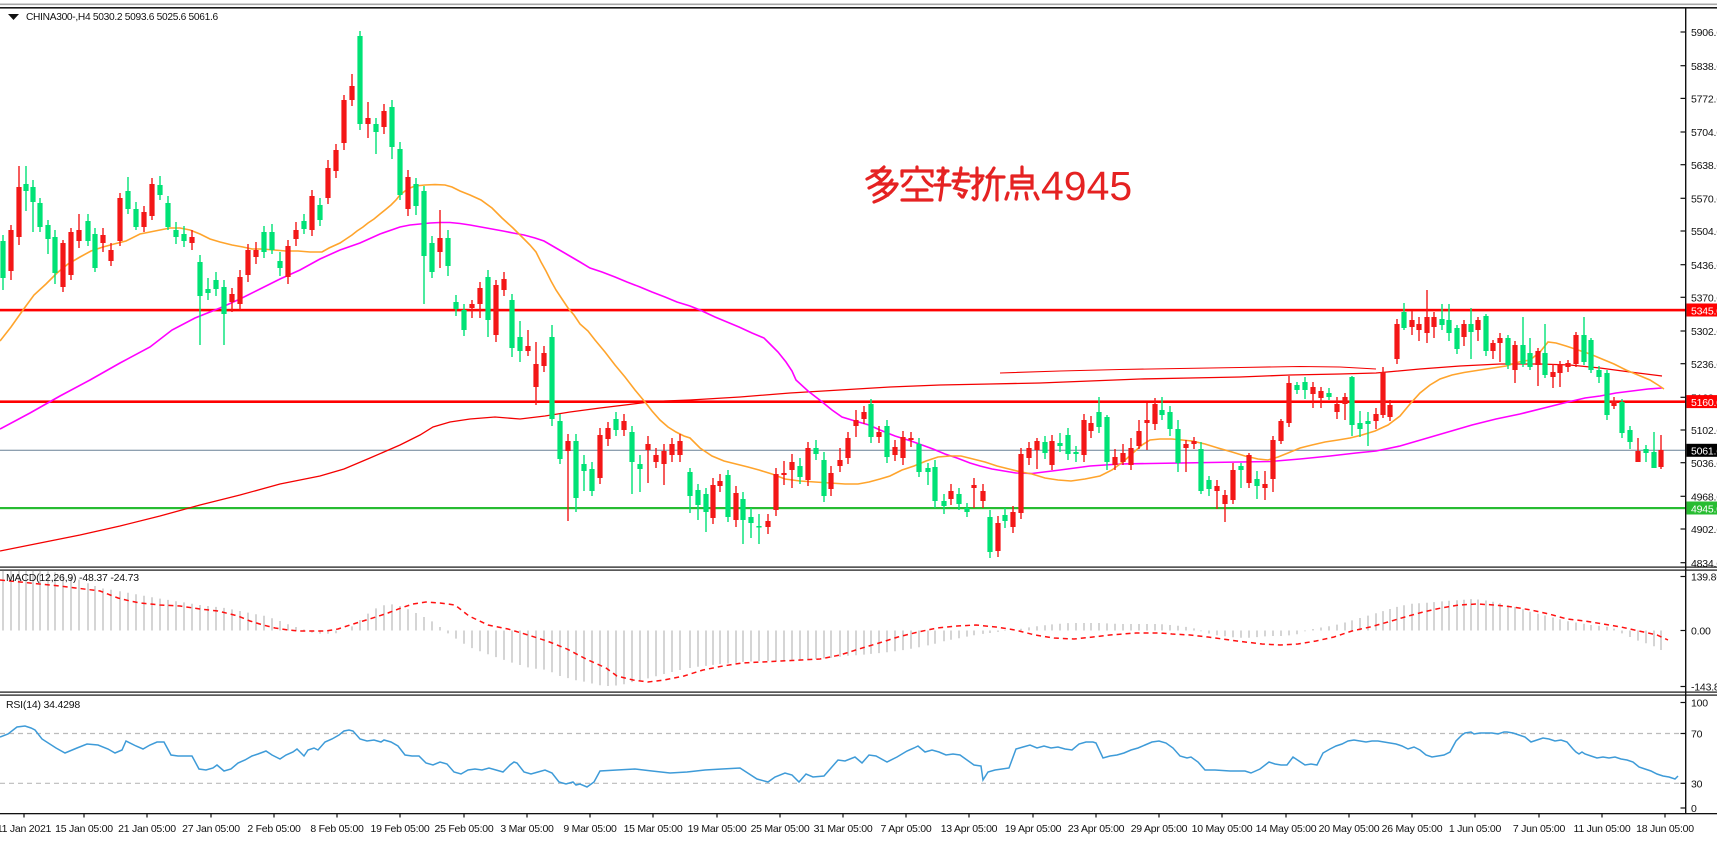 The width and height of the screenshot is (1717, 841). What do you see at coordinates (26, 829) in the screenshot?
I see `svg-text: 11 Jan 2021` at bounding box center [26, 829].